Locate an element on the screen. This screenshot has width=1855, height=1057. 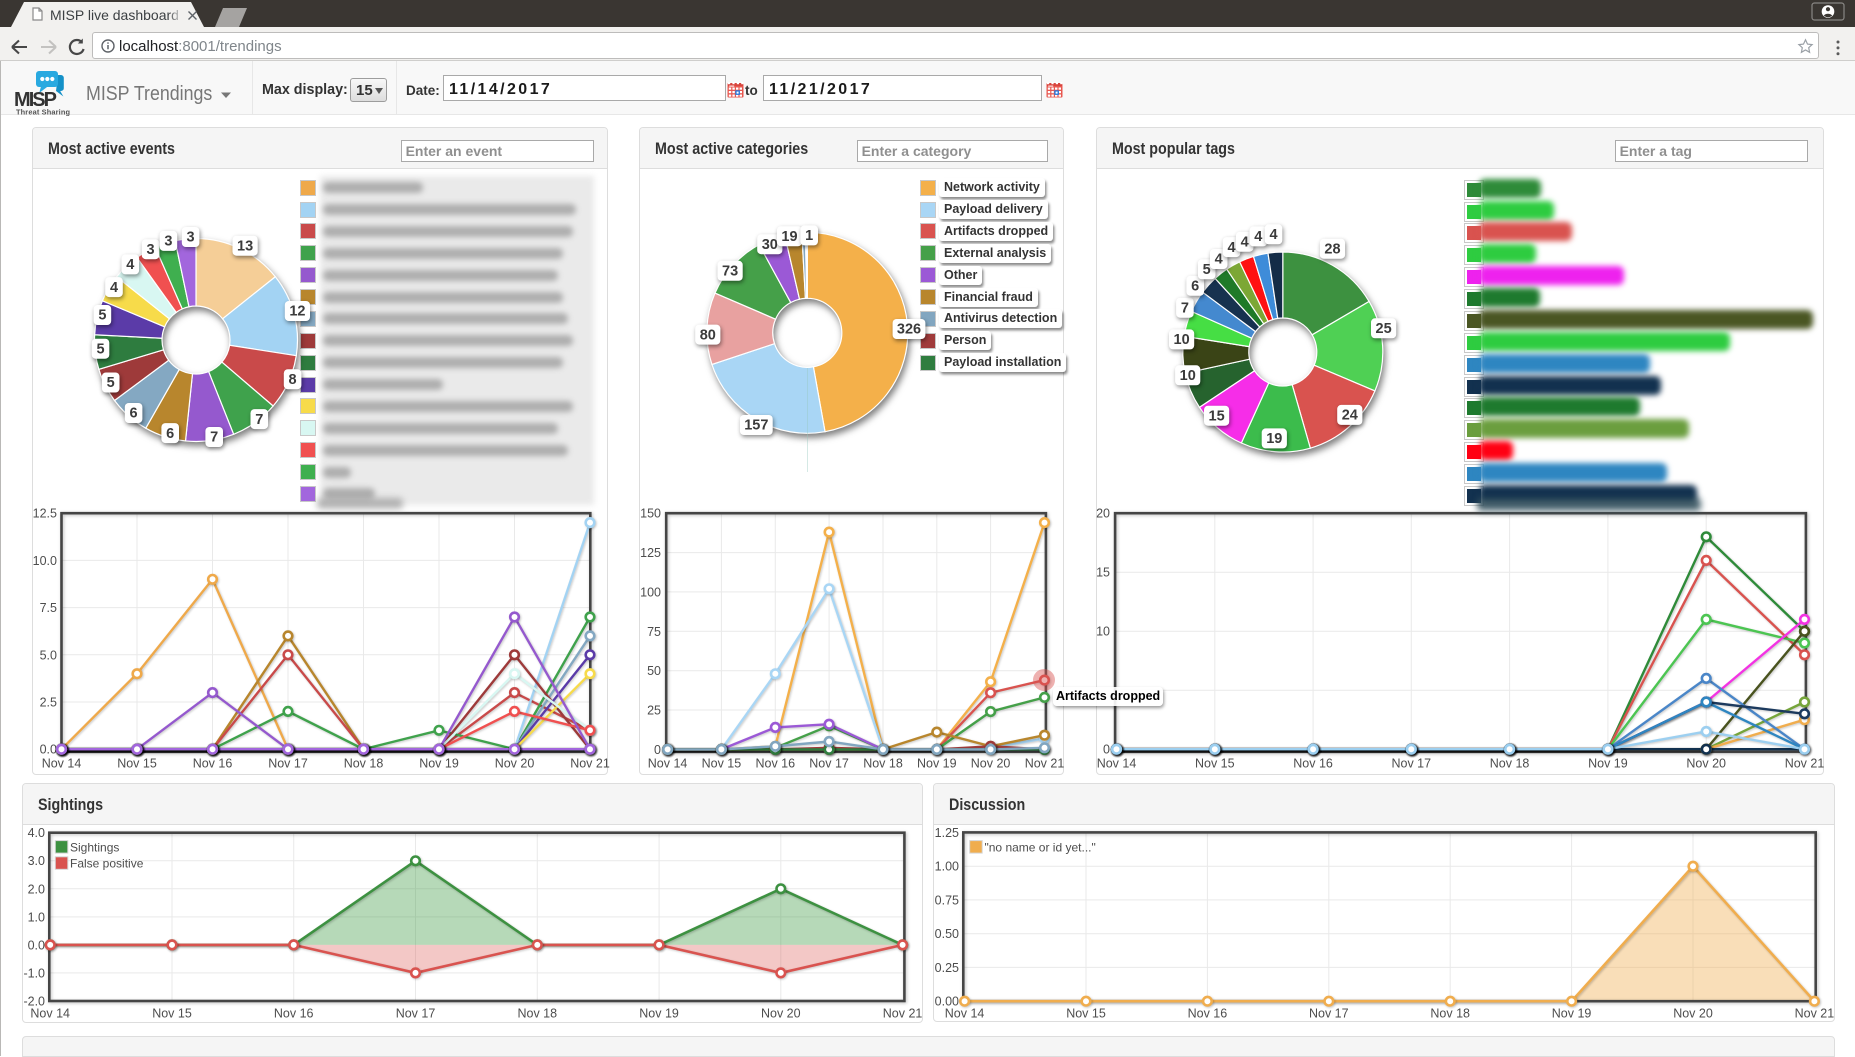
svg-text: 150 is located at coordinates (650, 514).